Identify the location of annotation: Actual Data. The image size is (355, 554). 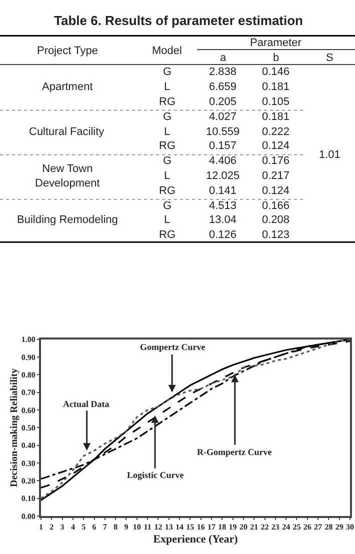
(86, 404).